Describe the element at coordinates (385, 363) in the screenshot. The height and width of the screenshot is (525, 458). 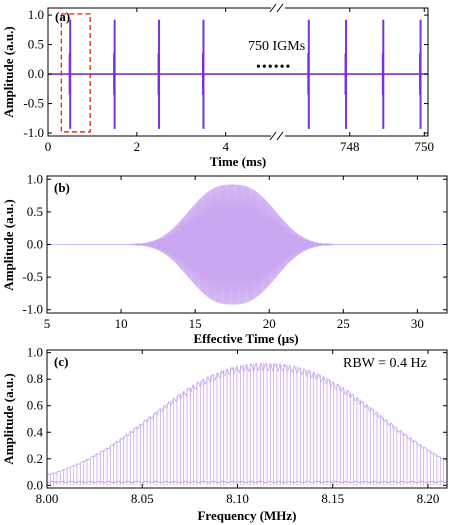
I see `rbw-annotation: RBW = 0.4 Hz` at that location.